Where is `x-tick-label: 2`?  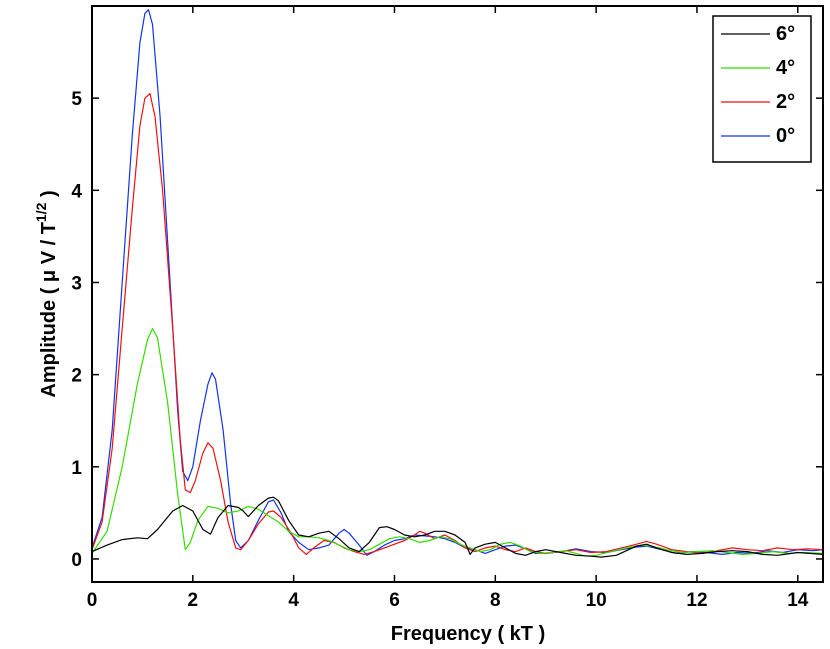 x-tick-label: 2 is located at coordinates (193, 600).